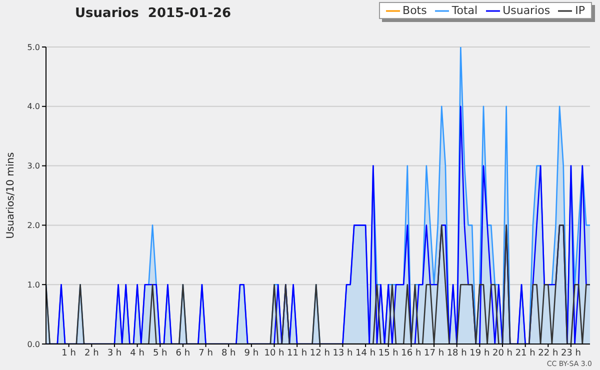 The height and width of the screenshot is (370, 600). Describe the element at coordinates (160, 353) in the screenshot. I see `x-tick-label: 5 h` at that location.